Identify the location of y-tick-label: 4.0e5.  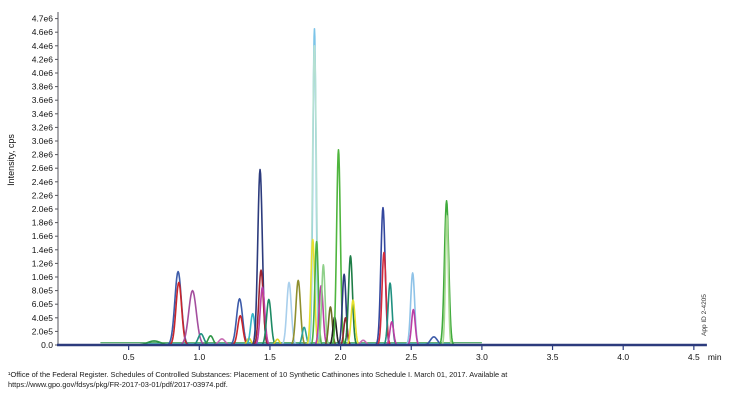
(43, 318).